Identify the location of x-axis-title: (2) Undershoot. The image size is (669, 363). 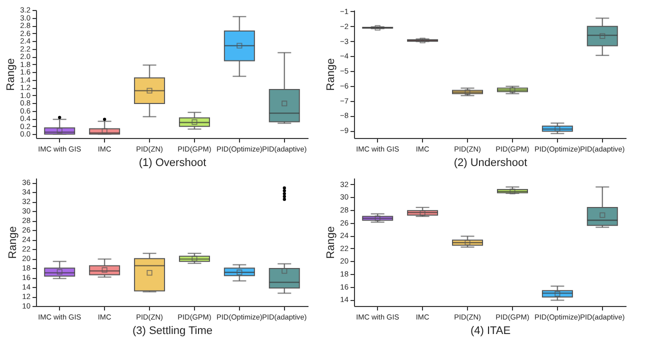
(491, 162).